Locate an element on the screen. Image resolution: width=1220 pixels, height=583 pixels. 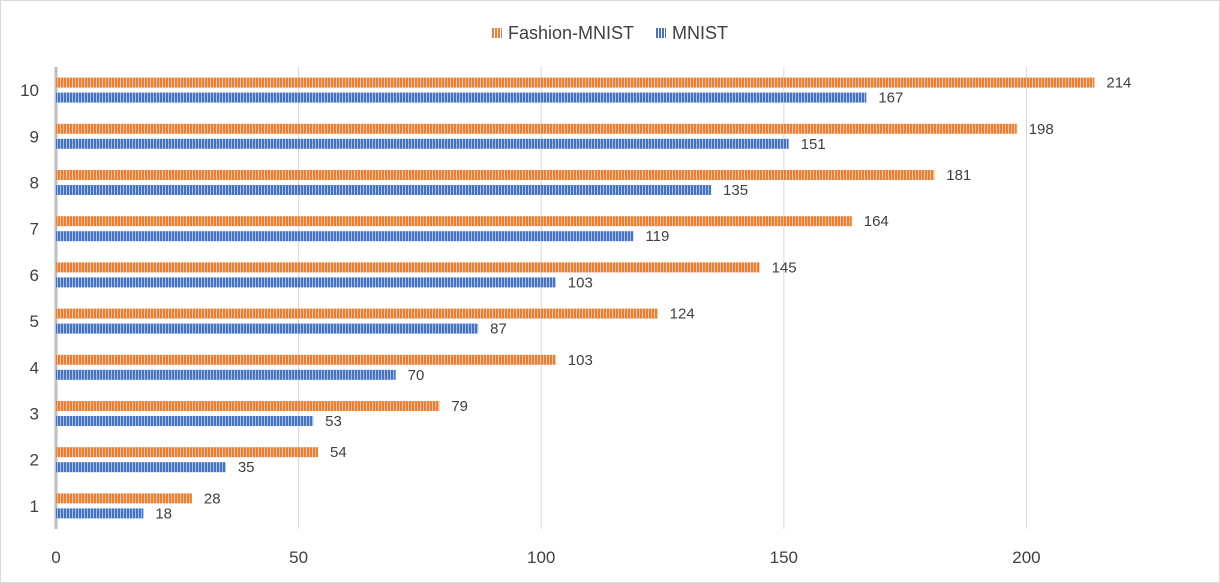
data-label-fashion-mnist-3: 79 is located at coordinates (459, 406).